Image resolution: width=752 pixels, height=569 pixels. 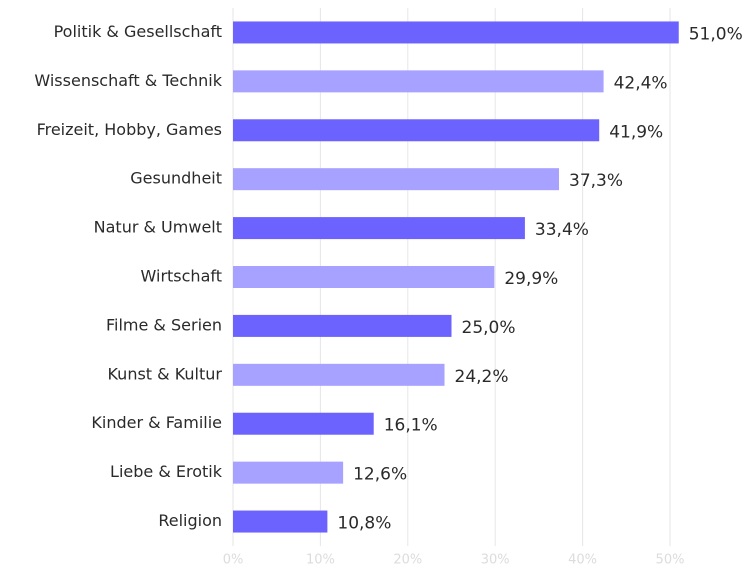 What do you see at coordinates (495, 560) in the screenshot?
I see `x-tick-label: 30%` at bounding box center [495, 560].